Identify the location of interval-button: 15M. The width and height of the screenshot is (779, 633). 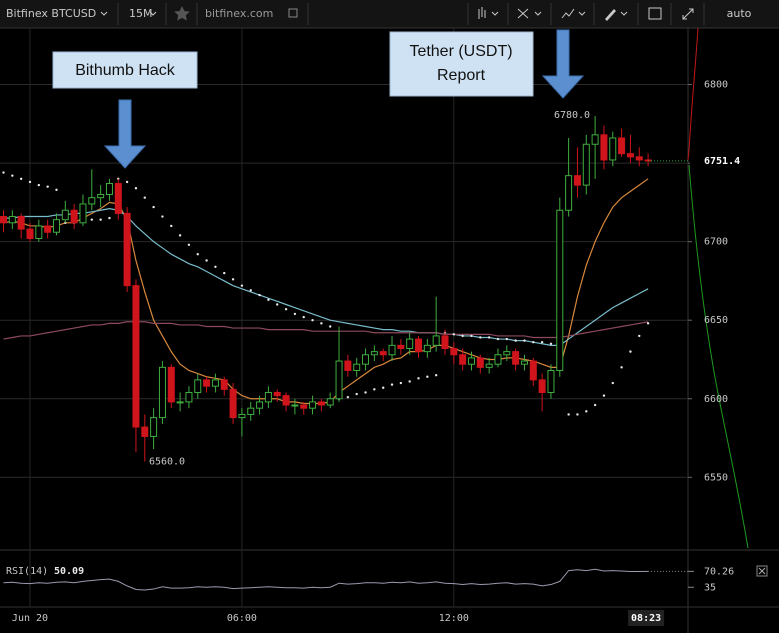
(143, 13).